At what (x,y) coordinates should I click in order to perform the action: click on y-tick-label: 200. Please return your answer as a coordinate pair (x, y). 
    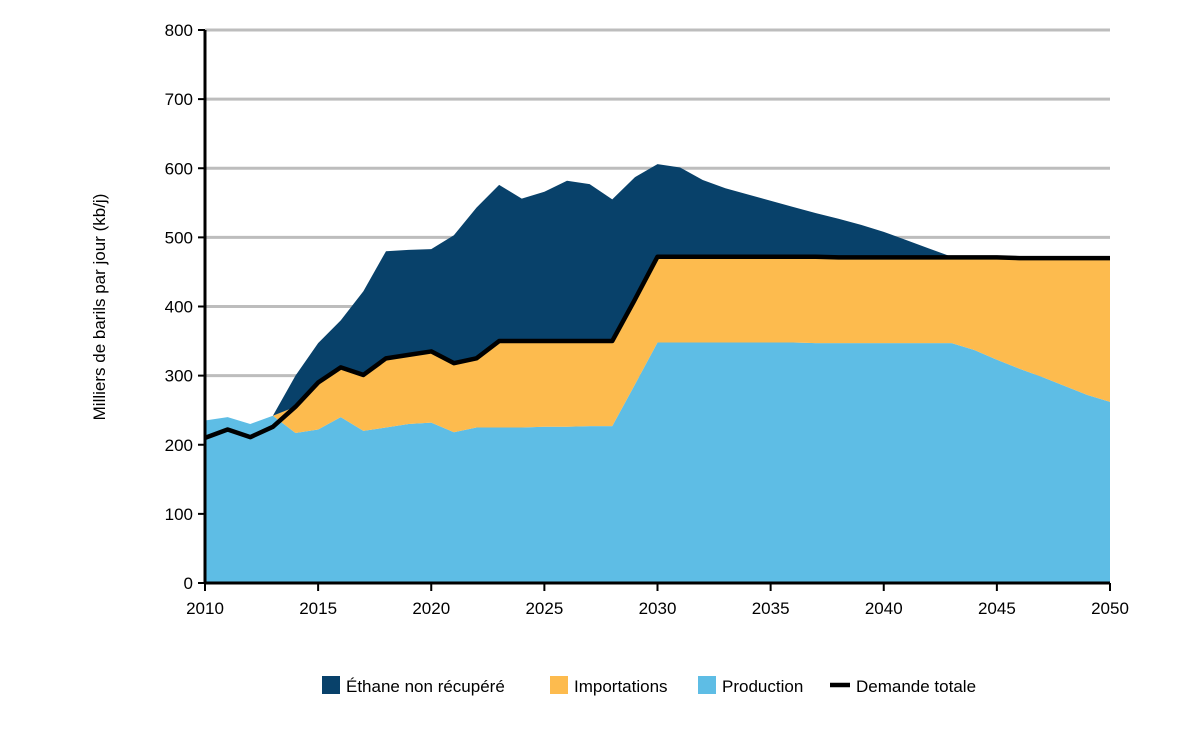
    Looking at the image, I should click on (179, 445).